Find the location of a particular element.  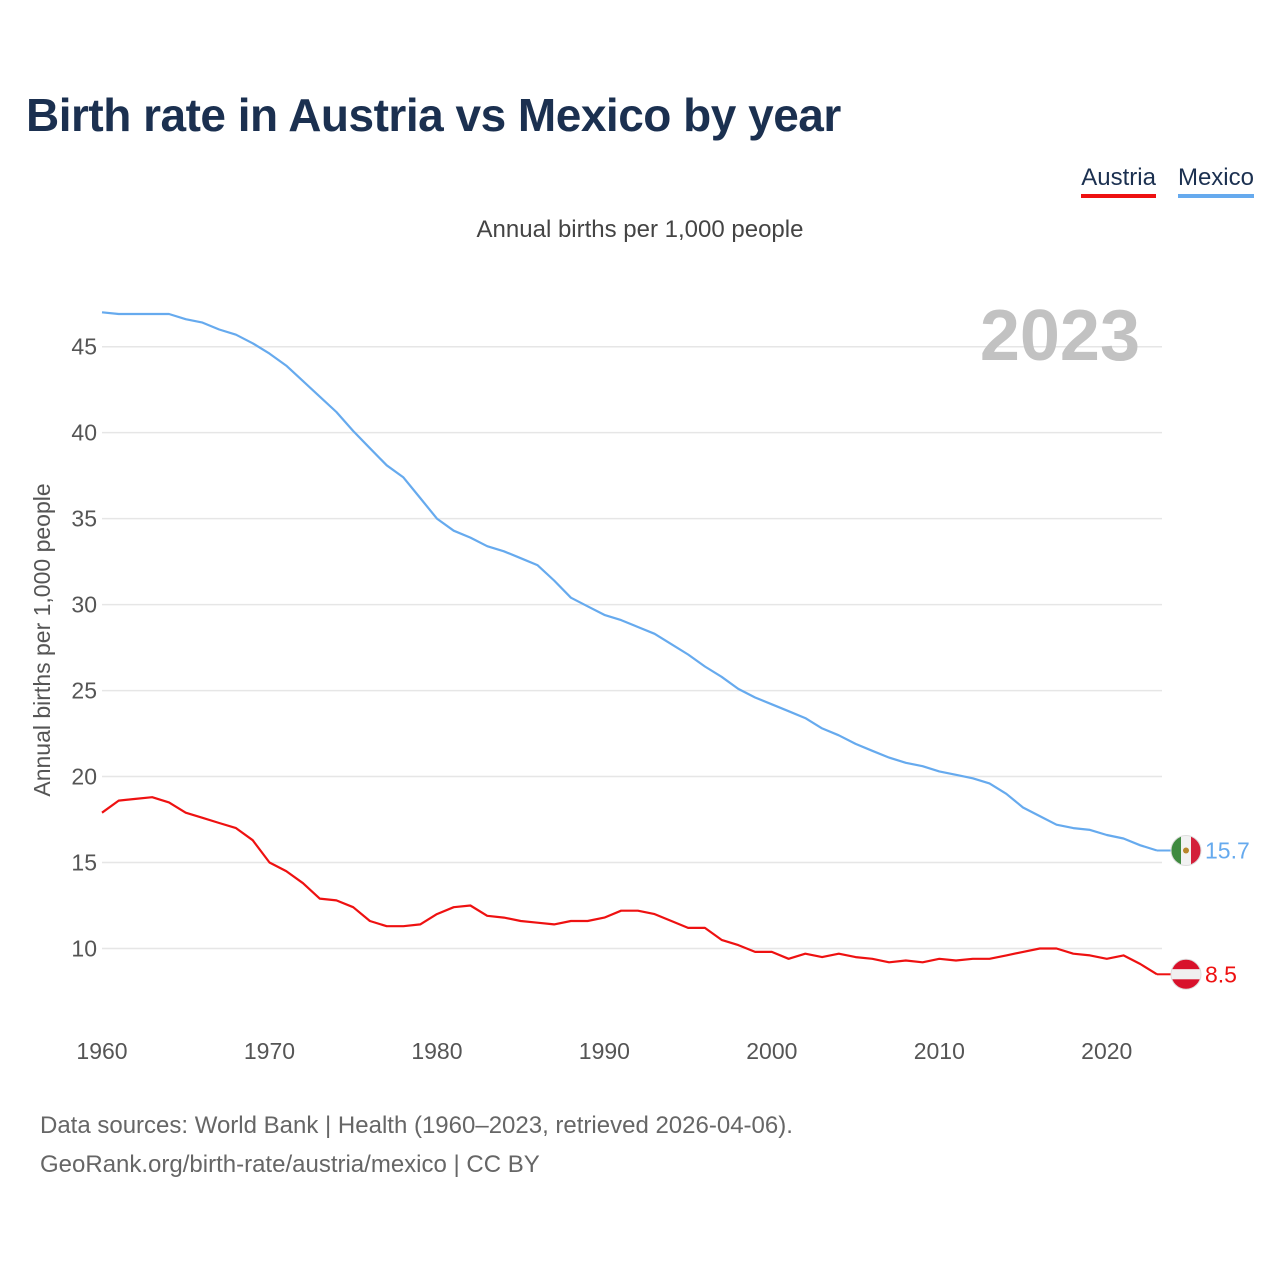

page-title: Birth rate in Austria vs Mexico by year is located at coordinates (433, 115).